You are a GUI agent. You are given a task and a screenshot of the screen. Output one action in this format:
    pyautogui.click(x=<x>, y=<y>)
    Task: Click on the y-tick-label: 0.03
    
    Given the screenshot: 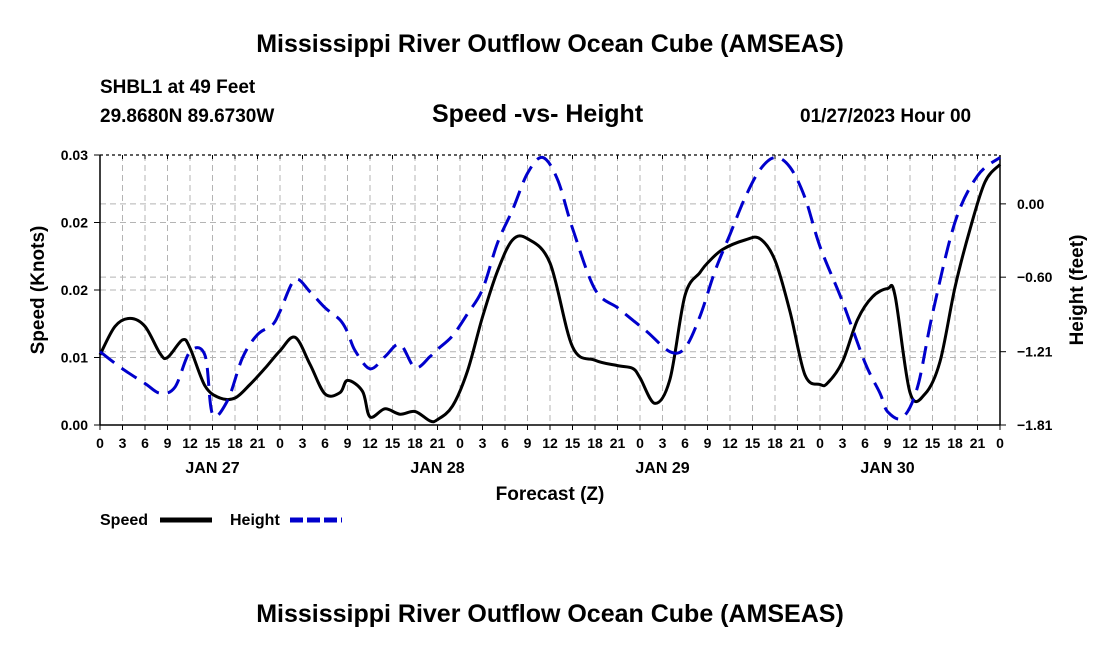 What is the action you would take?
    pyautogui.click(x=74, y=155)
    